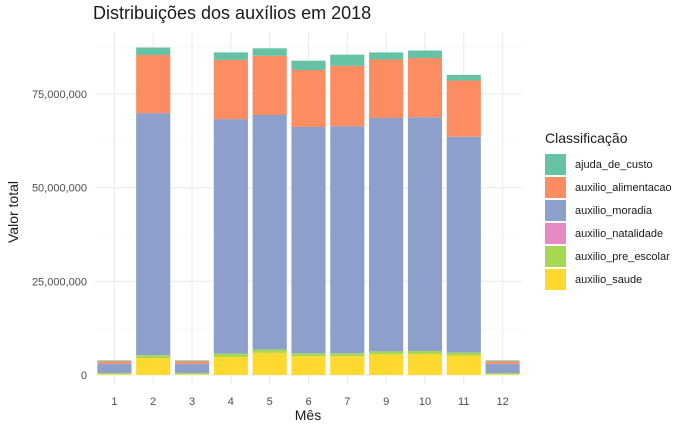 Image resolution: width=700 pixels, height=432 pixels. I want to click on legend-item: ajuda_de_custo, so click(608, 164).